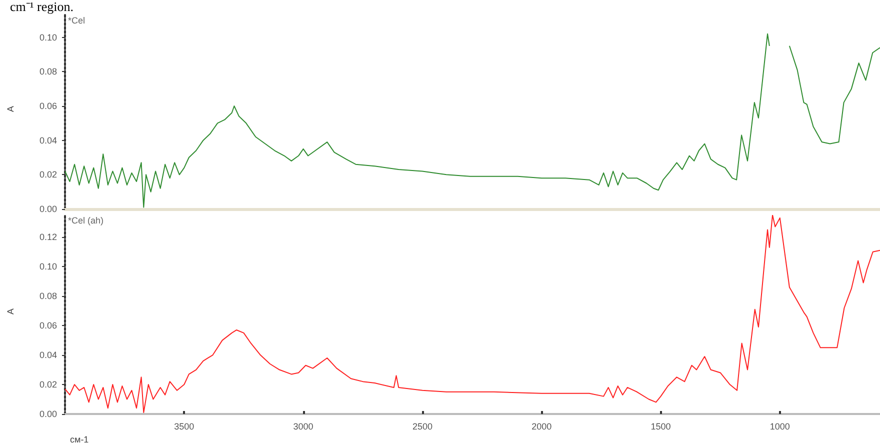  What do you see at coordinates (780, 427) in the screenshot?
I see `x-tick-label: 1000` at bounding box center [780, 427].